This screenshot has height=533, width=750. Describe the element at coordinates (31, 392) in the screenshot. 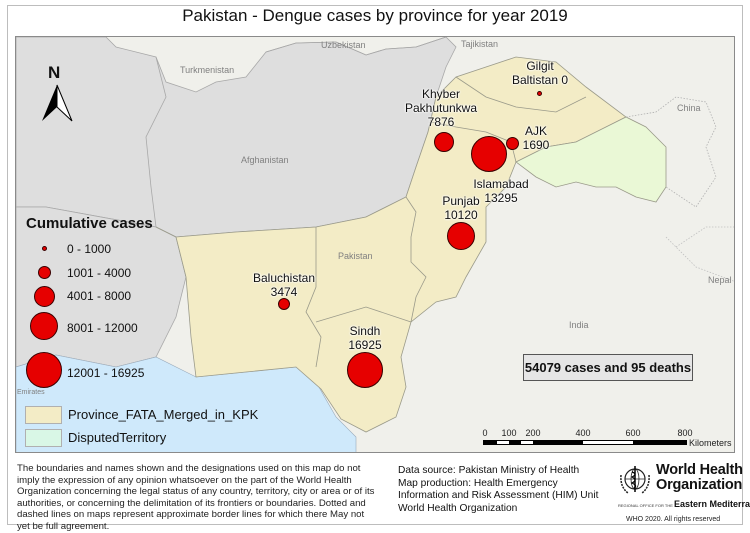

I see `country-label-emirates: Emirates` at that location.